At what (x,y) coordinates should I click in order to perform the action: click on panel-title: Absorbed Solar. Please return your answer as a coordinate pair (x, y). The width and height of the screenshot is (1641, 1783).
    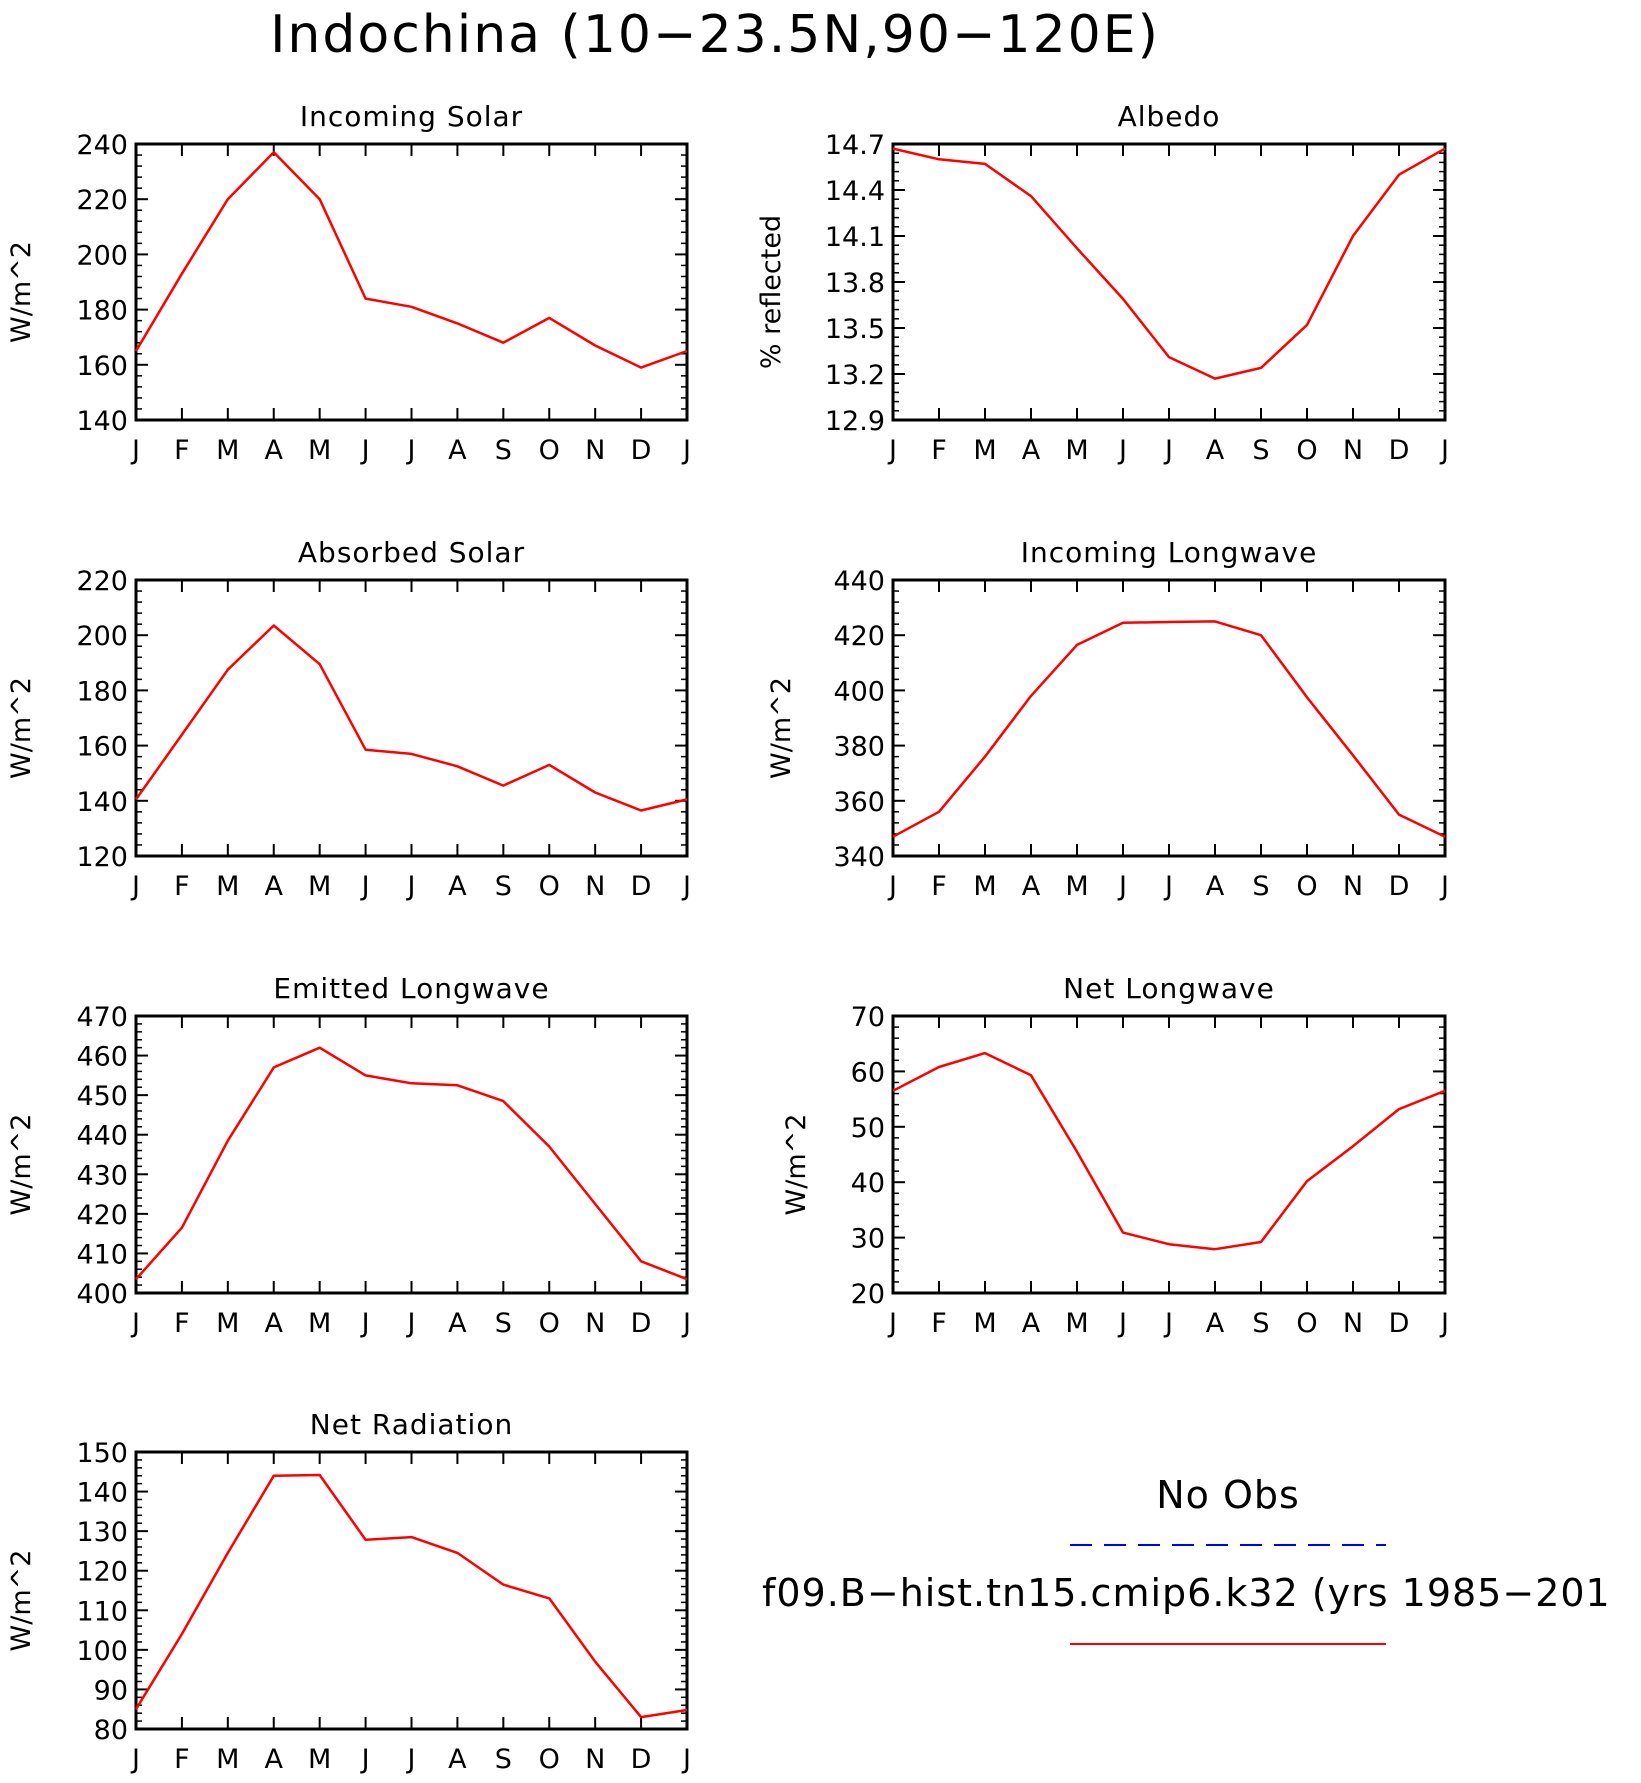
    Looking at the image, I should click on (411, 552).